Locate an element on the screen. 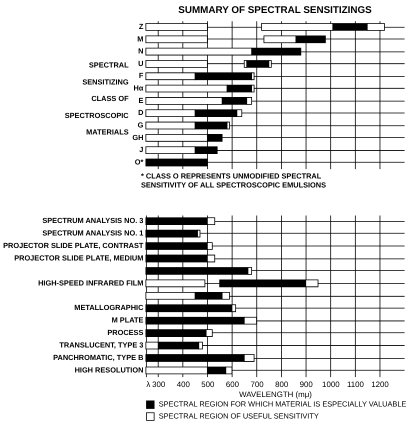 The image size is (412, 441). x-tick-label: 900 is located at coordinates (307, 384).